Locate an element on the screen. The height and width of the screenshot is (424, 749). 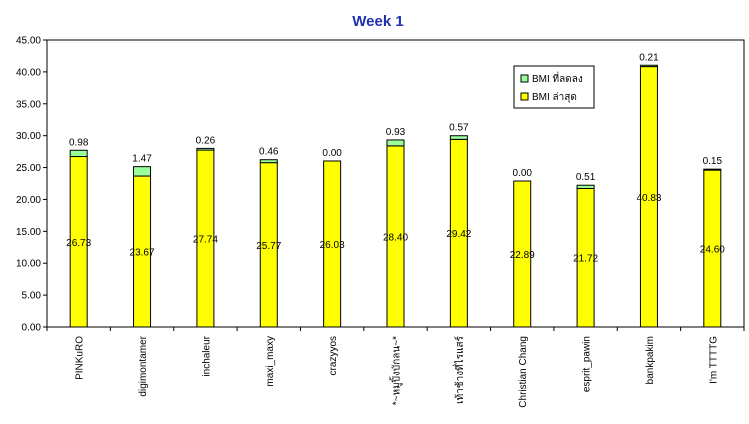
legend-label: BMI ที่ลดลง is located at coordinates (557, 78).